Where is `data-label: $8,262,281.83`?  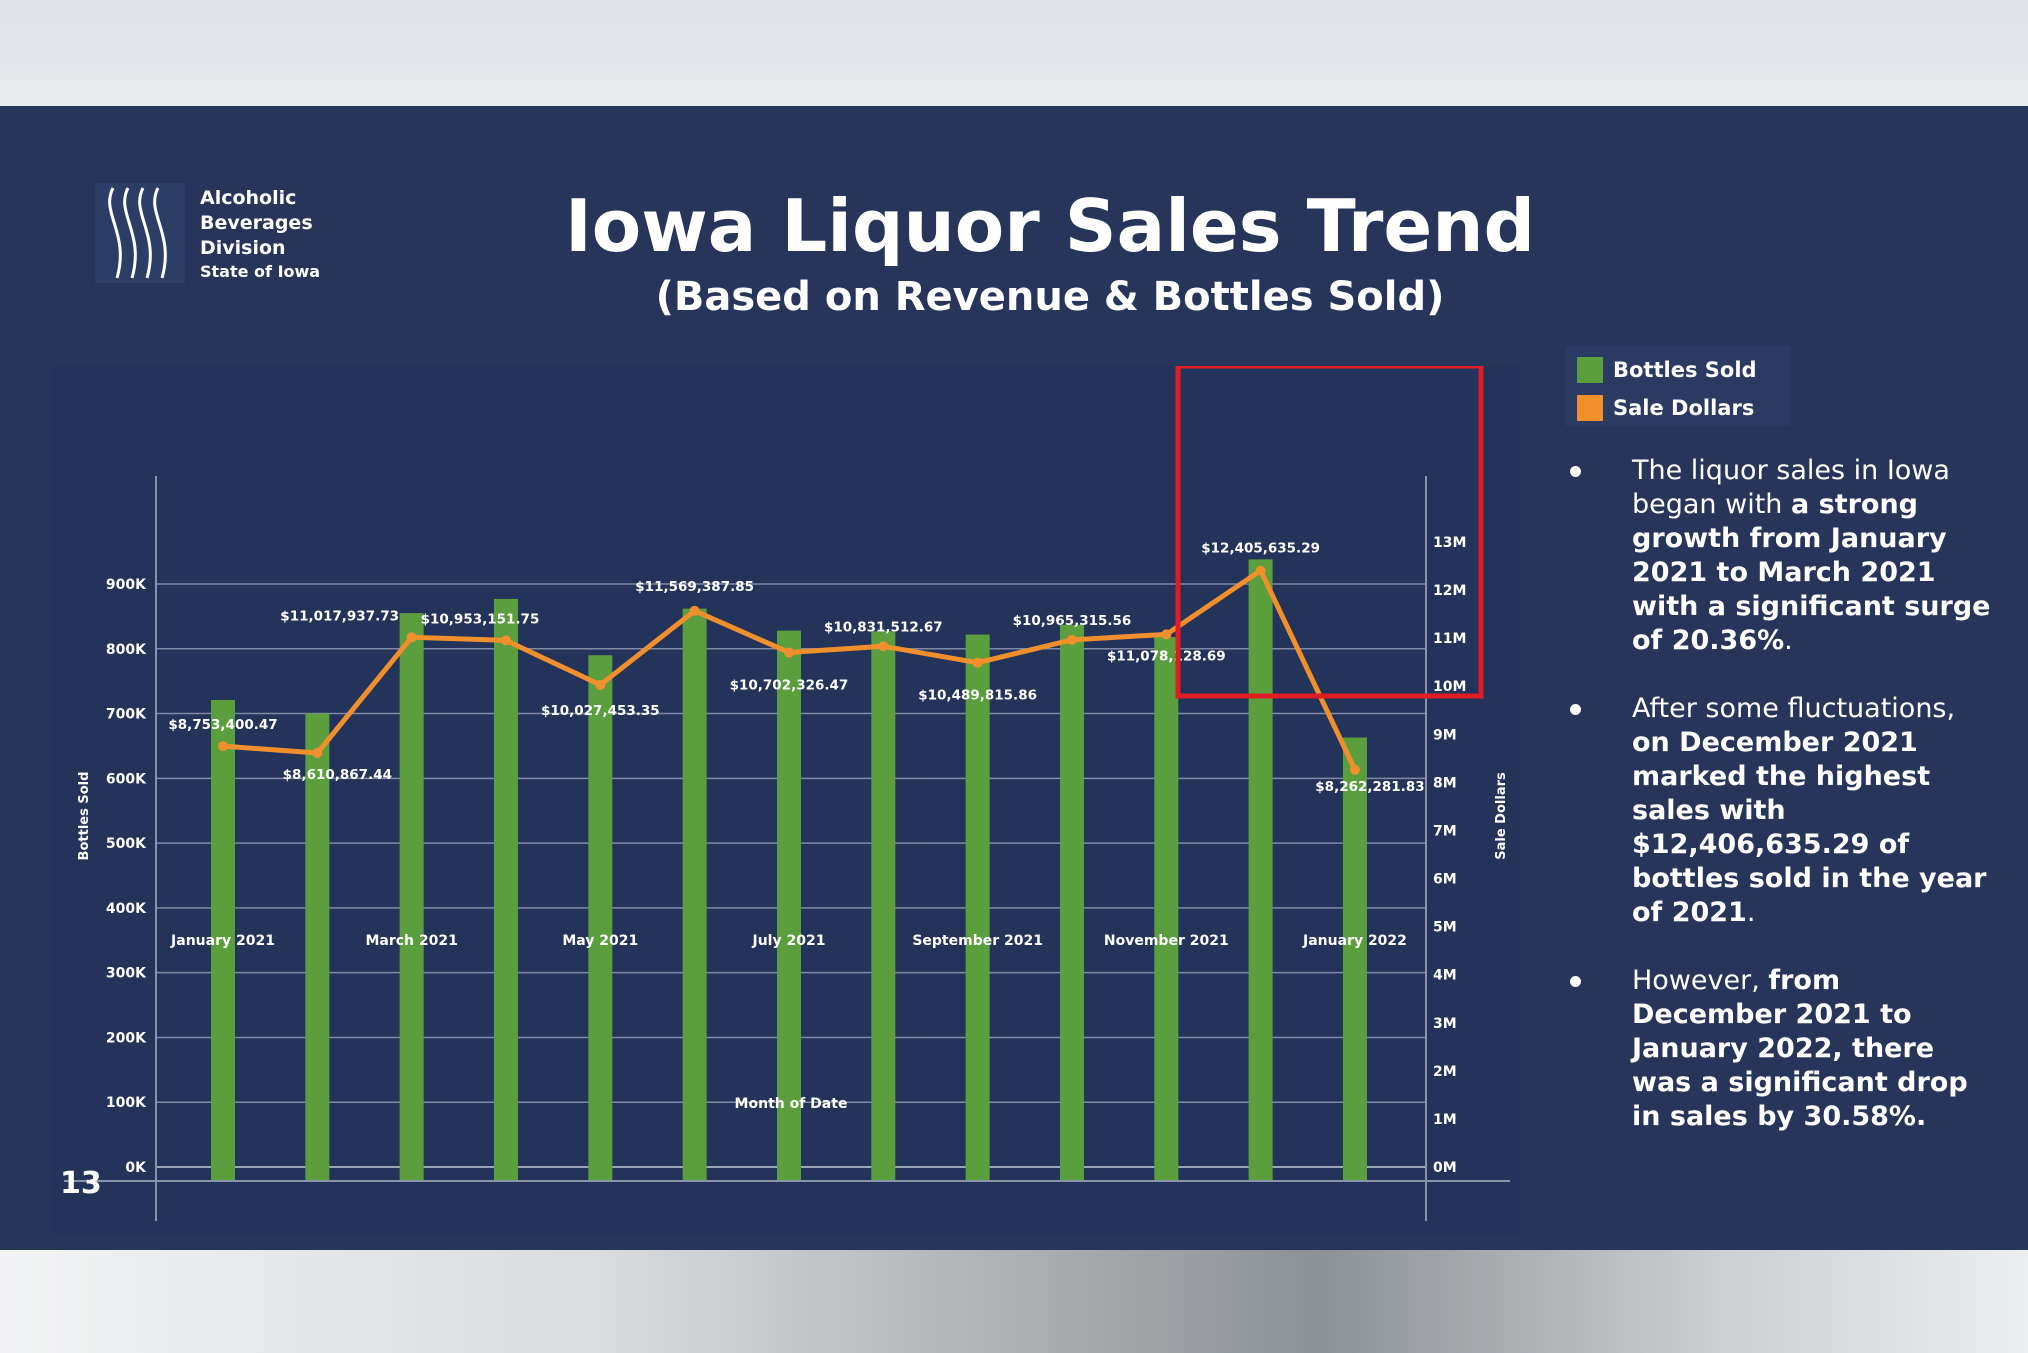 data-label: $8,262,281.83 is located at coordinates (1369, 787).